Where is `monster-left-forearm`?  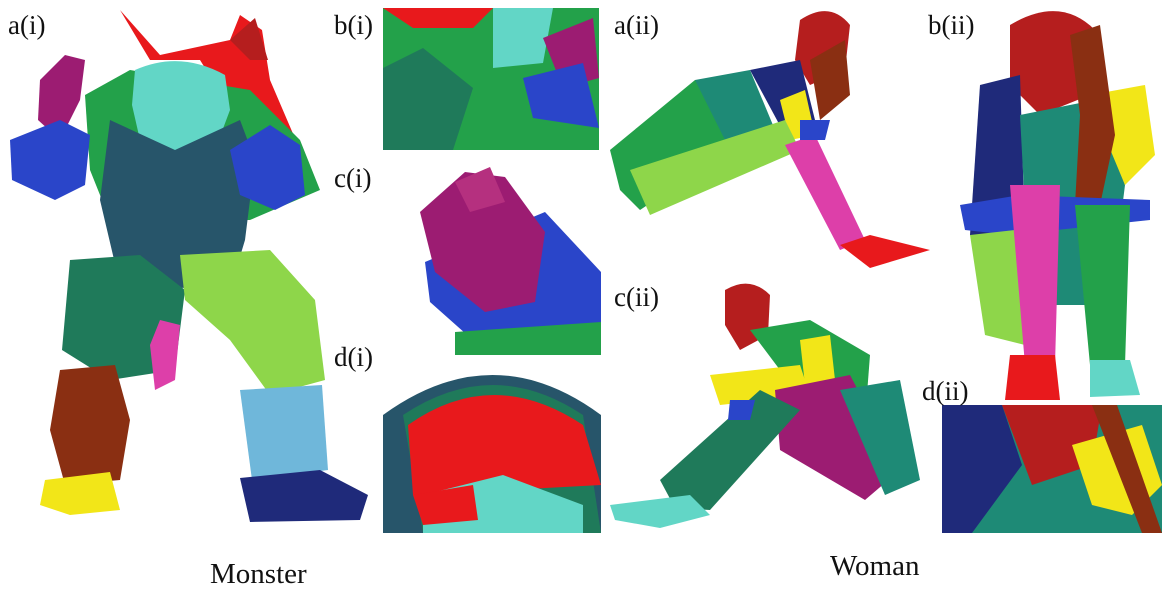 monster-left-forearm is located at coordinates (50, 160).